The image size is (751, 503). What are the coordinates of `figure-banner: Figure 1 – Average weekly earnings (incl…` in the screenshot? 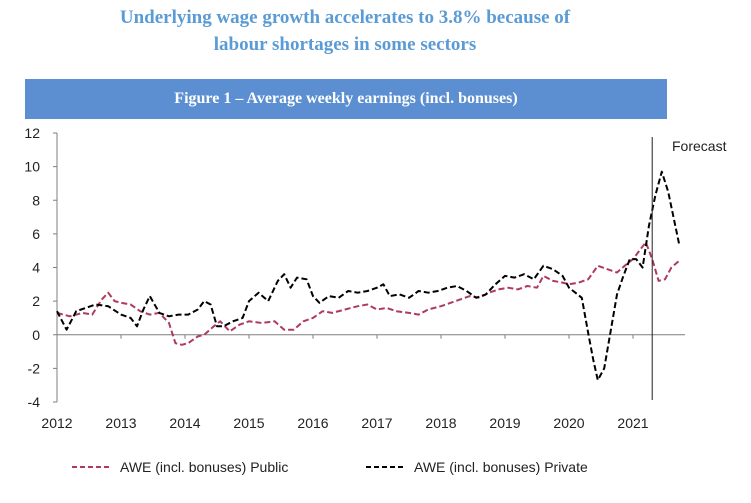 It's located at (346, 99).